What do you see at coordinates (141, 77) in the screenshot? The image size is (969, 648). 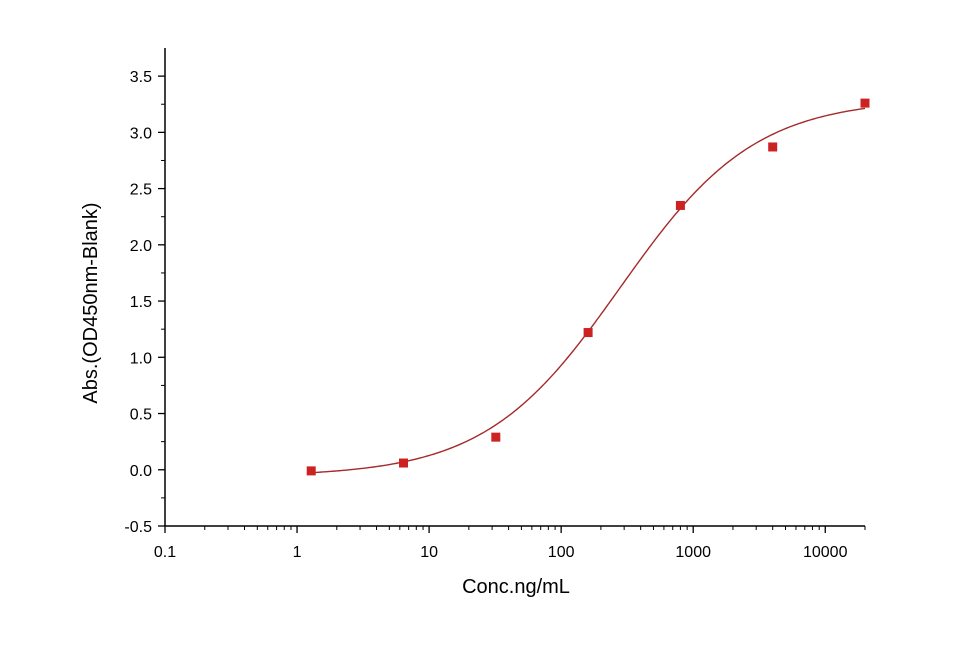 I see `y-tick-label: 3.5` at bounding box center [141, 77].